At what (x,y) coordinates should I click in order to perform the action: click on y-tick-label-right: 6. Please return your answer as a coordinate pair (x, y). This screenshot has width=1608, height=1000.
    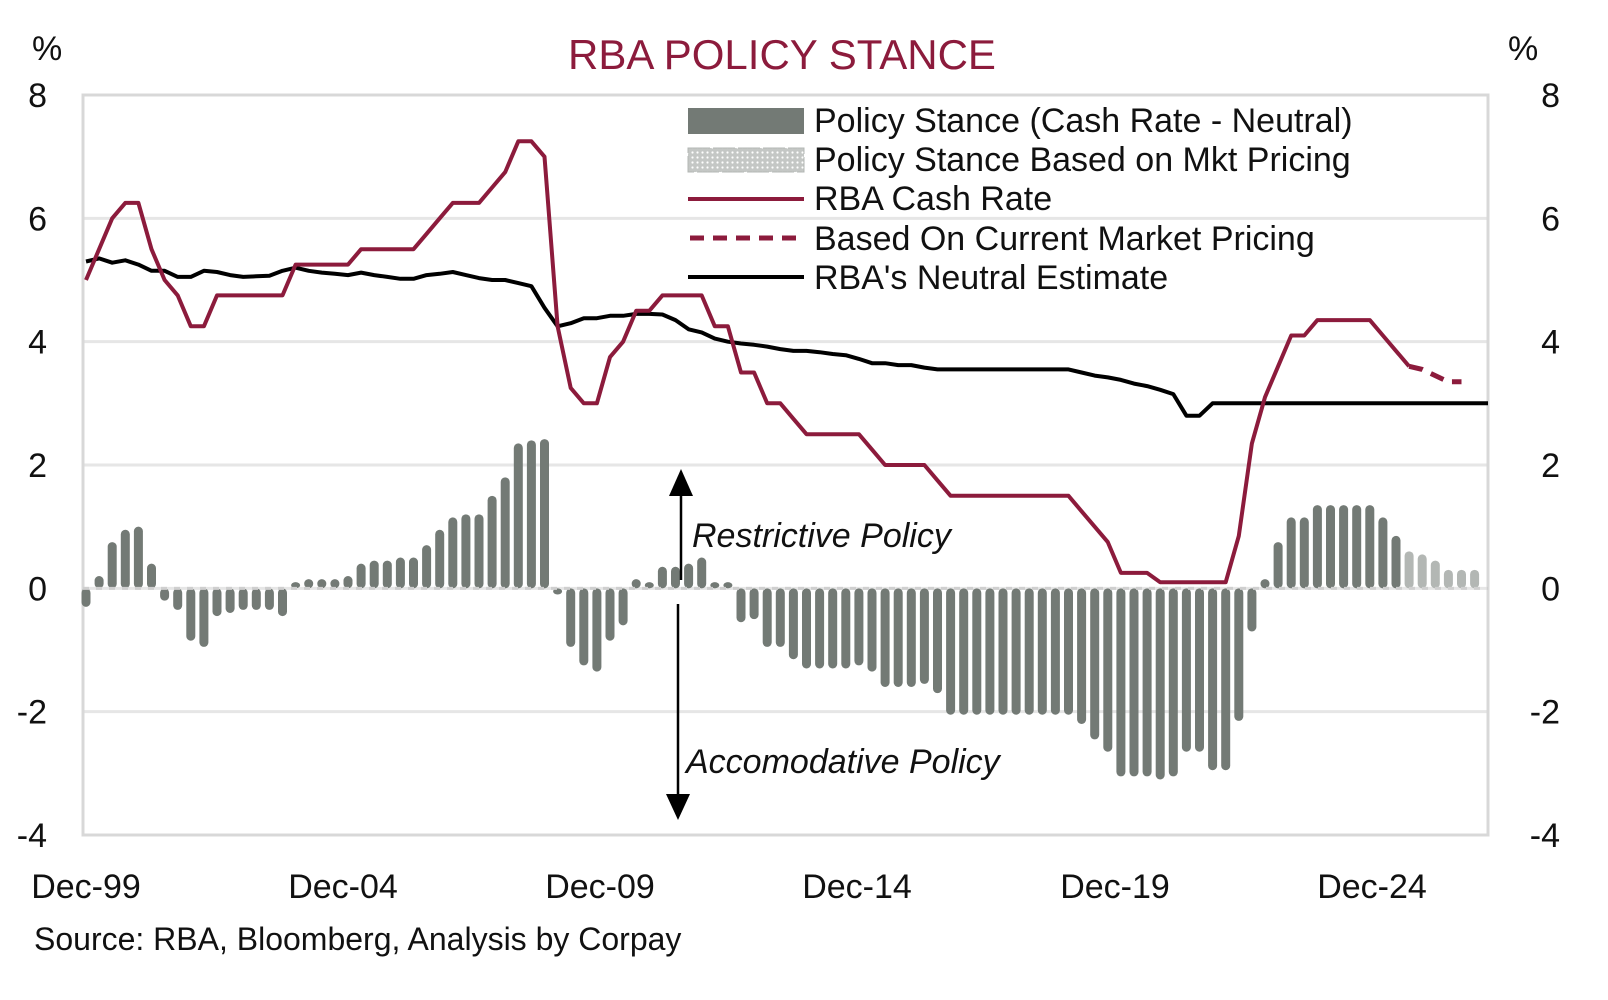
    Looking at the image, I should click on (1550, 219).